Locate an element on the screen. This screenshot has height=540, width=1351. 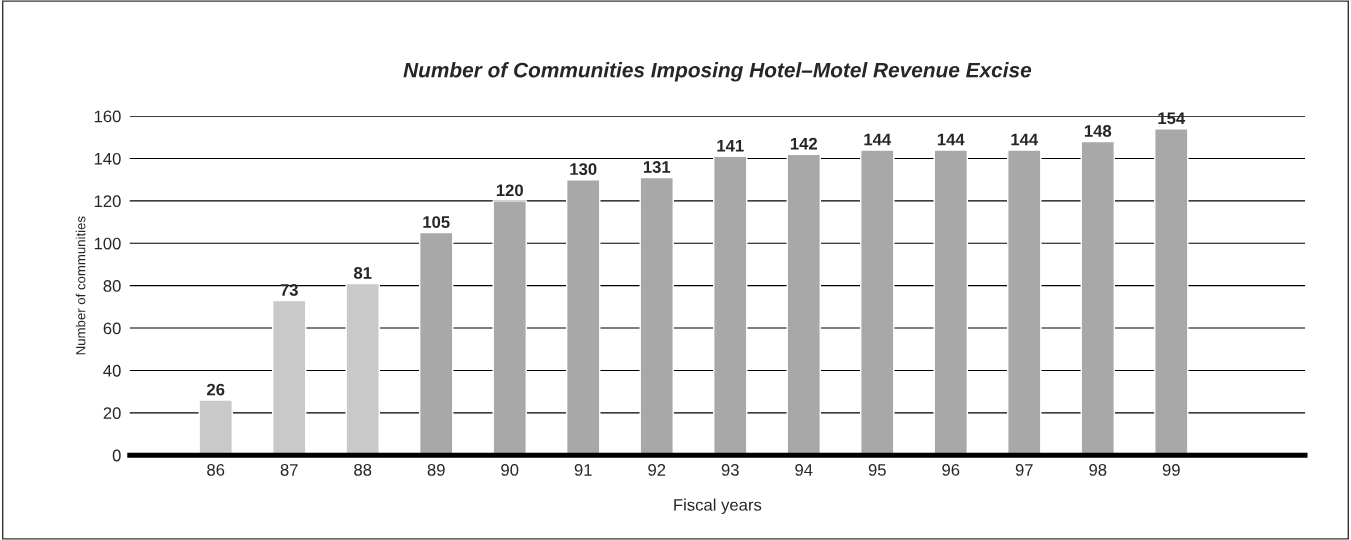
x-tick-label: 99 is located at coordinates (1171, 469).